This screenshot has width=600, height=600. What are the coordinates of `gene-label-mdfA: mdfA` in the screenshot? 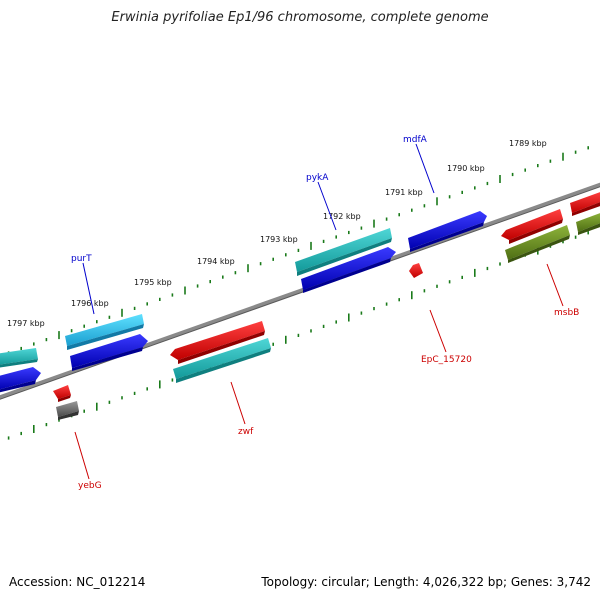 It's located at (415, 140).